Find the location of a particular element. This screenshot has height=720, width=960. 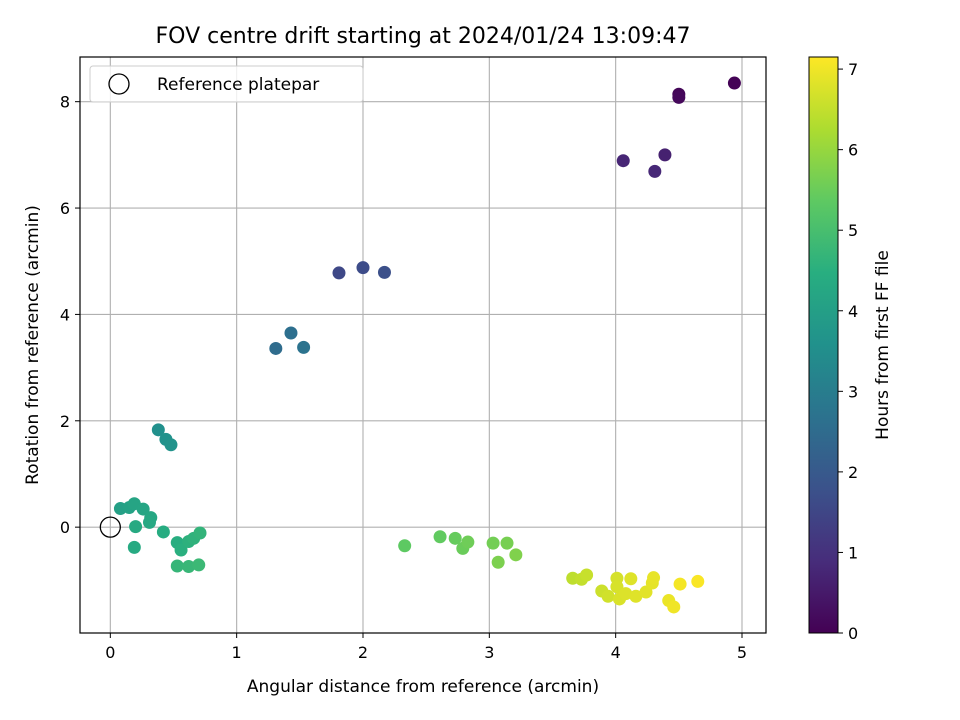

y-tick-label: 8 is located at coordinates (65, 102).